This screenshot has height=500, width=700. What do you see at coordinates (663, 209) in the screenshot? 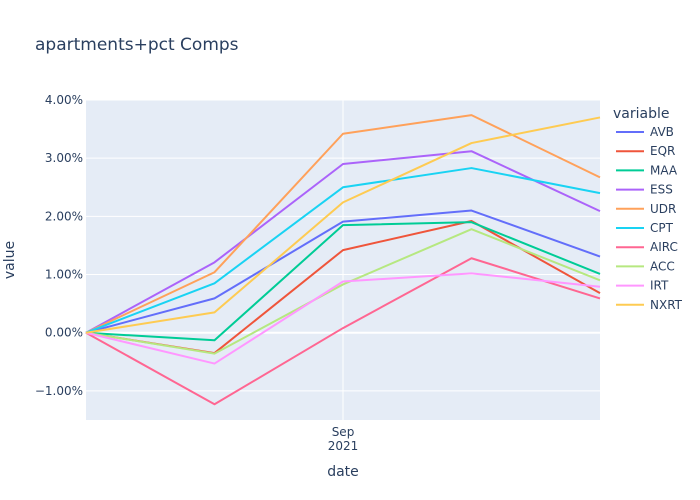
I see `legend-label-udr: UDR` at bounding box center [663, 209].